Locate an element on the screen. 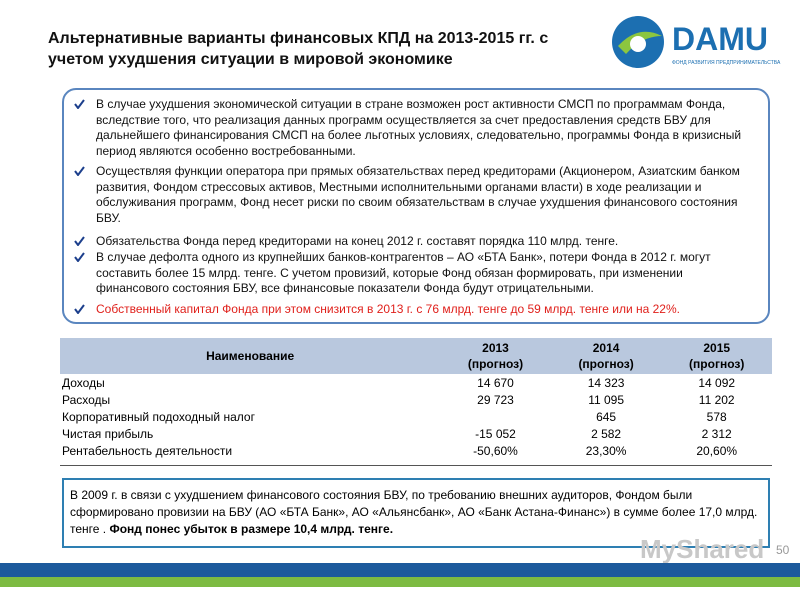  header-cell: 2014 (прогноз) is located at coordinates (606, 356).